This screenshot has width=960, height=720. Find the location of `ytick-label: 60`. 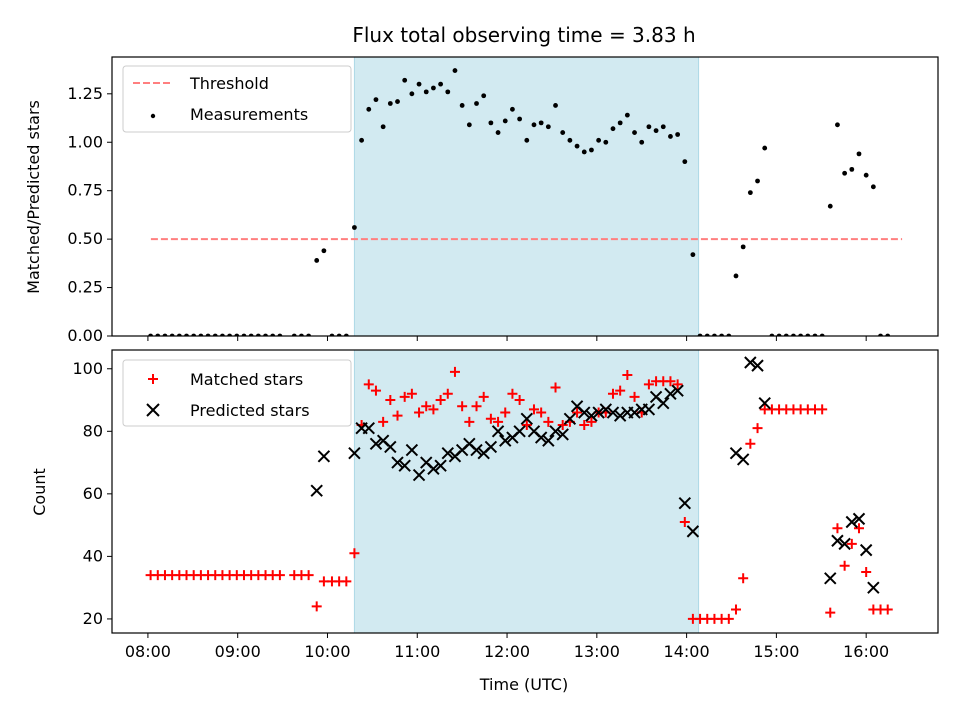

ytick-label: 60 is located at coordinates (93, 493).